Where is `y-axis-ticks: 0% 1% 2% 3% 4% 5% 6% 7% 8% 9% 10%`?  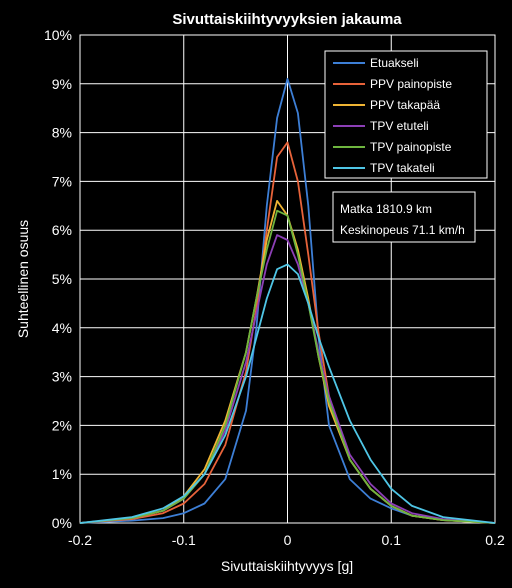
y-axis-ticks: 0% 1% 2% 3% 4% 5% 6% 7% 8% 9% 10% is located at coordinates (58, 279).